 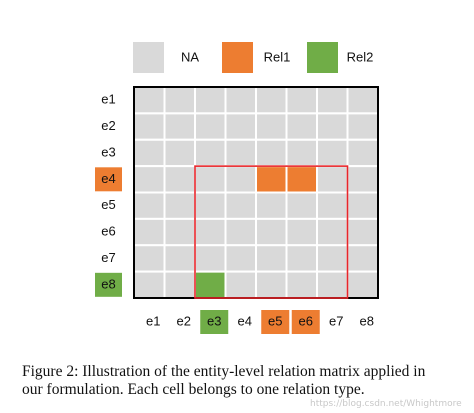 What do you see at coordinates (245, 320) in the screenshot?
I see `column-label: e4` at bounding box center [245, 320].